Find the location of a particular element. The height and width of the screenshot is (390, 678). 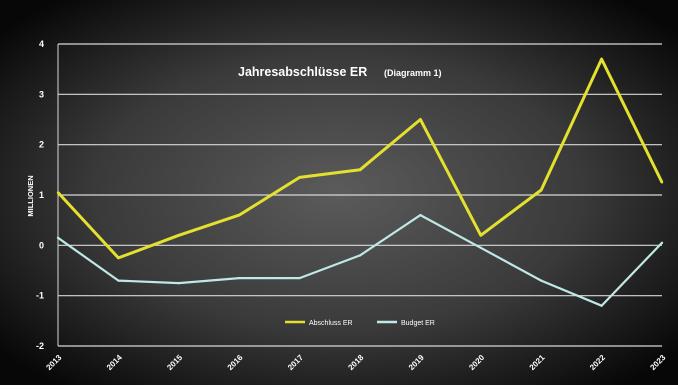

y-tick-label: -2 is located at coordinates (40, 346).